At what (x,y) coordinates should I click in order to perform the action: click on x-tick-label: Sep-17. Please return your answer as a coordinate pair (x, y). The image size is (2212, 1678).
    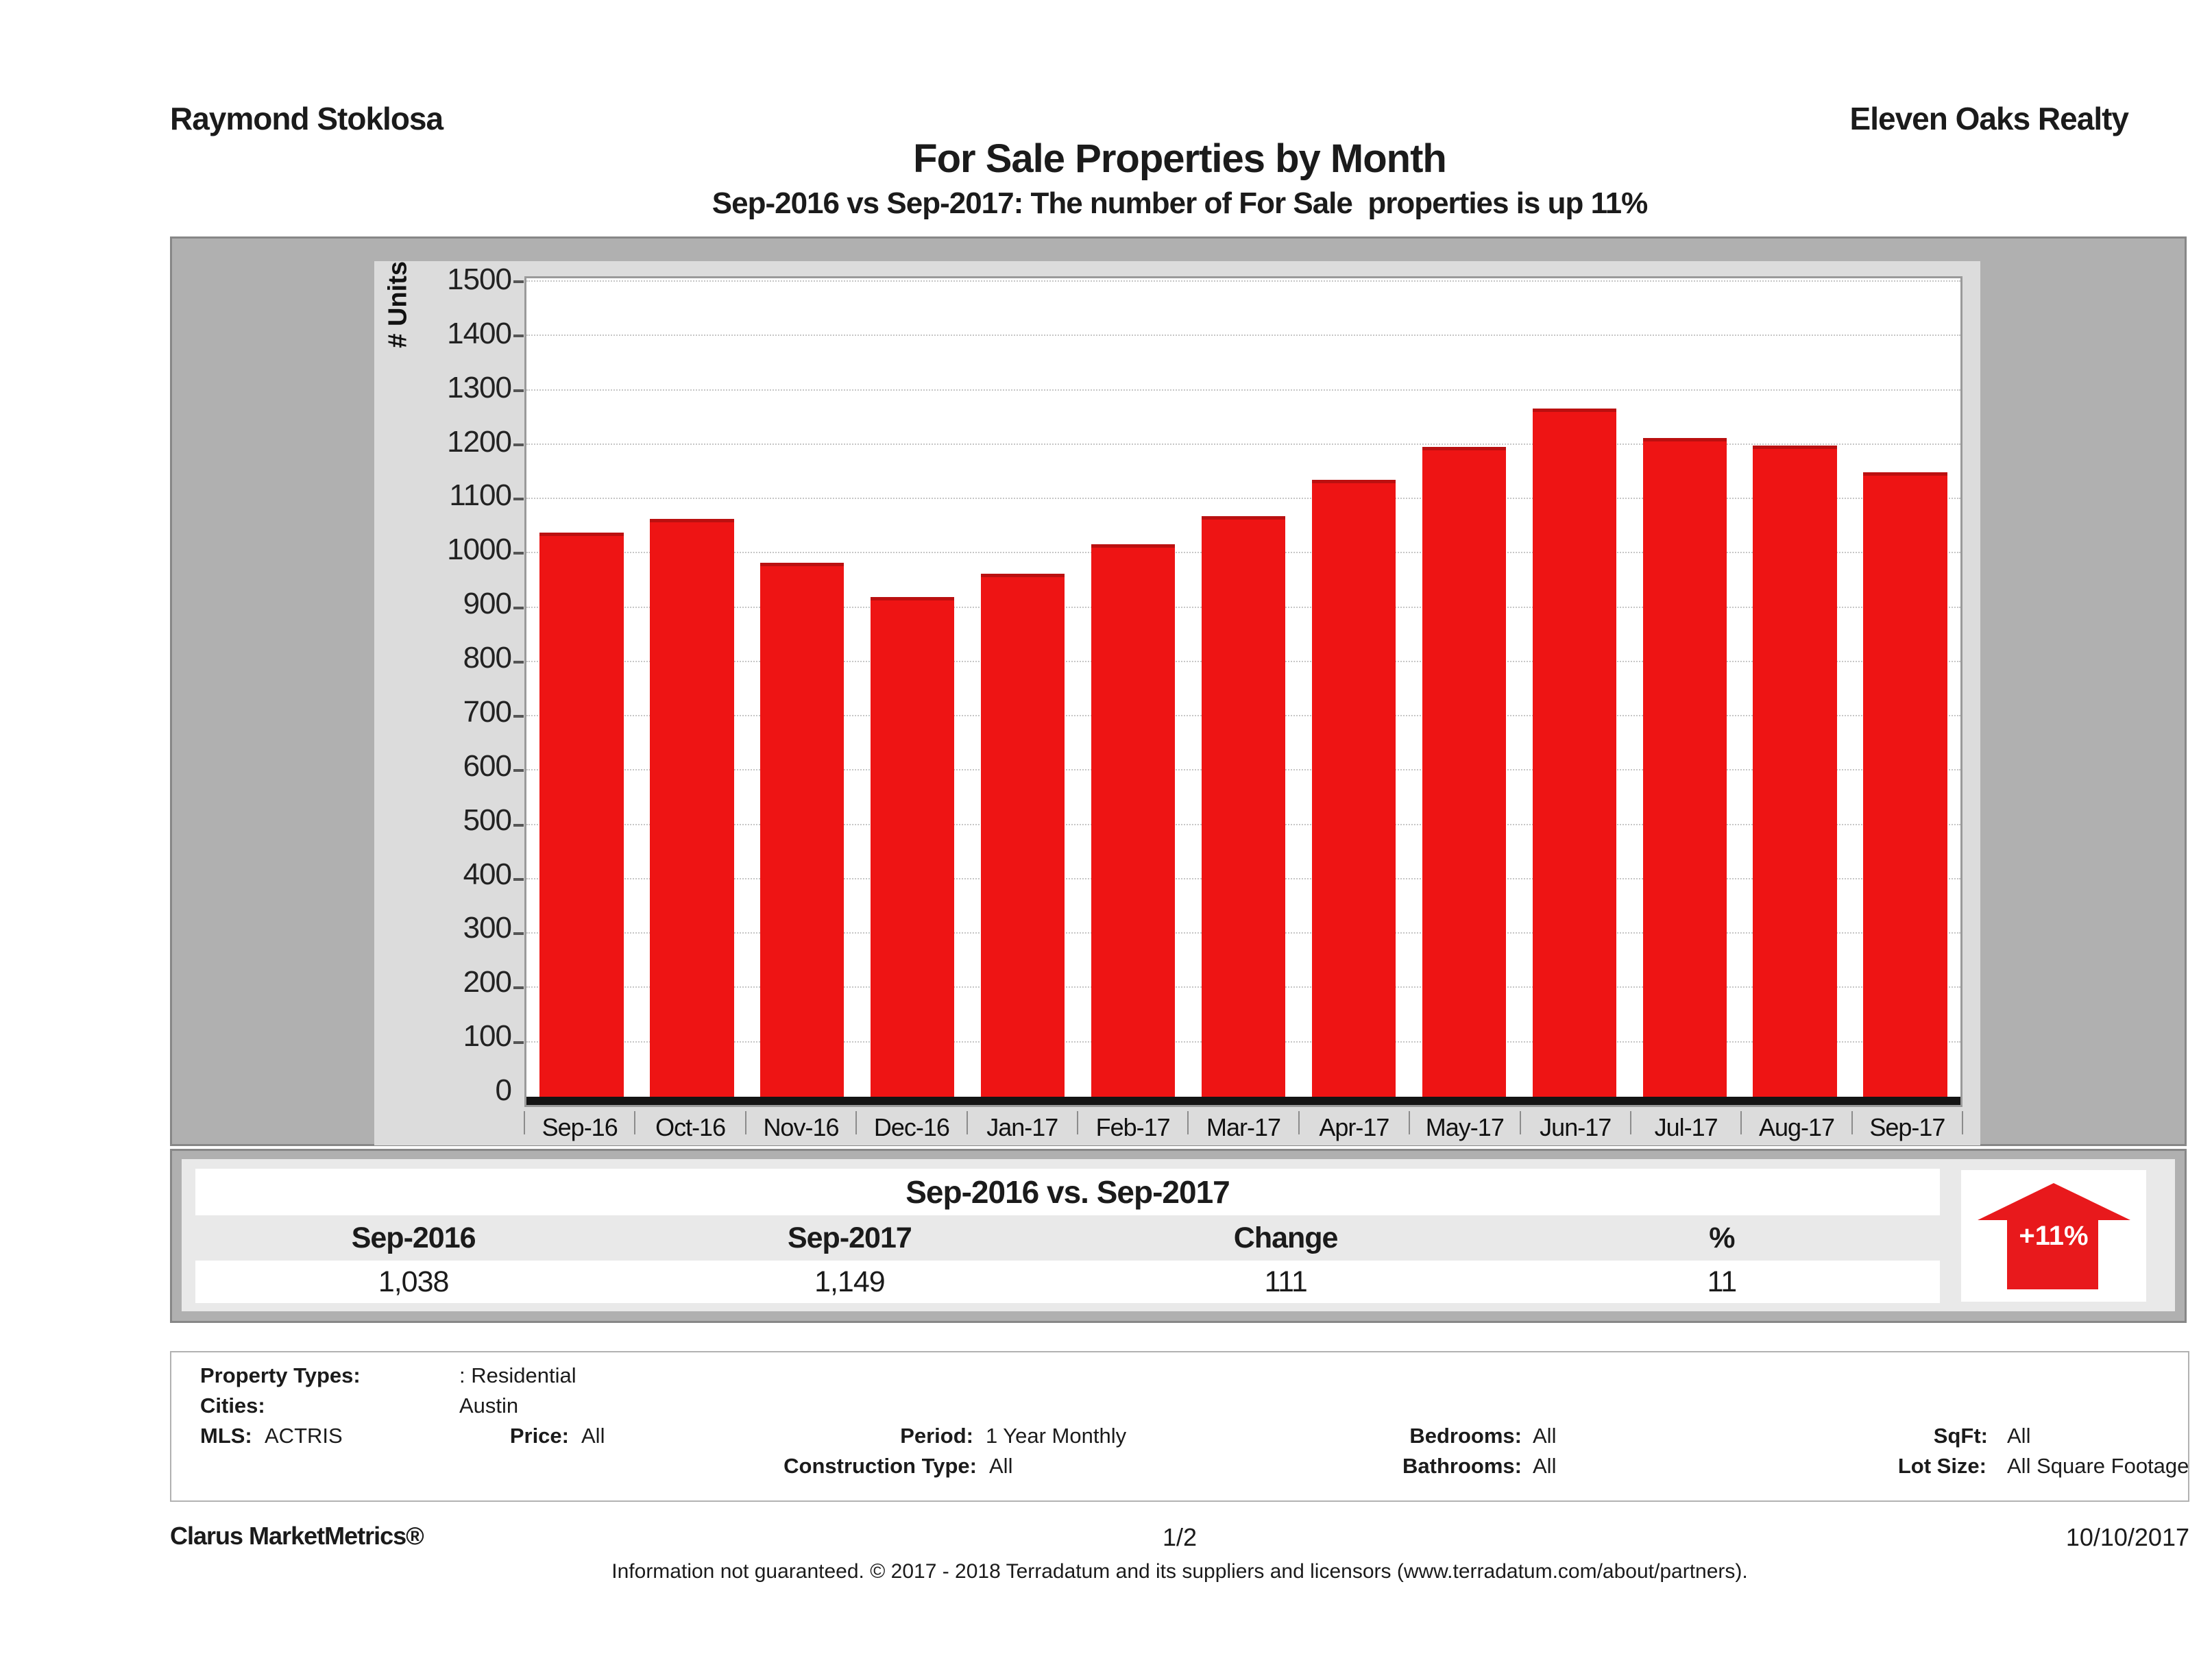
    Looking at the image, I should click on (1908, 1127).